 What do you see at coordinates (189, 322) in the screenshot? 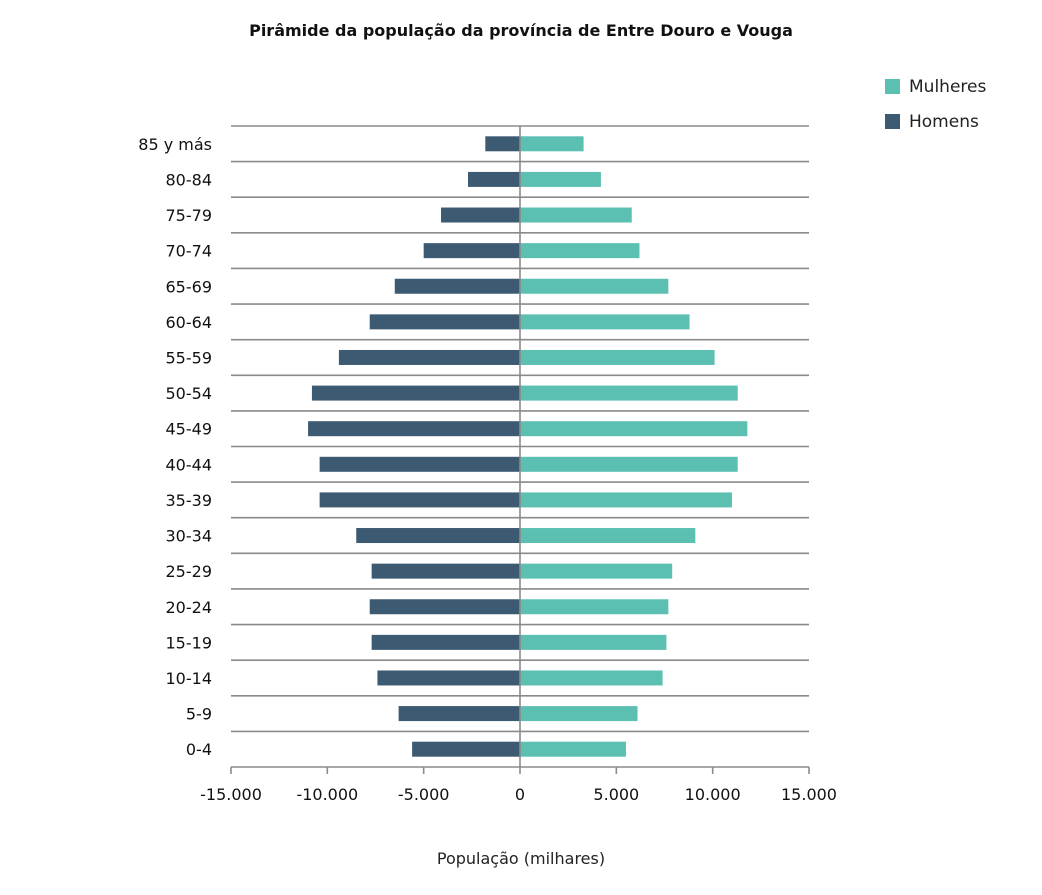
I see `category-label: 60-64` at bounding box center [189, 322].